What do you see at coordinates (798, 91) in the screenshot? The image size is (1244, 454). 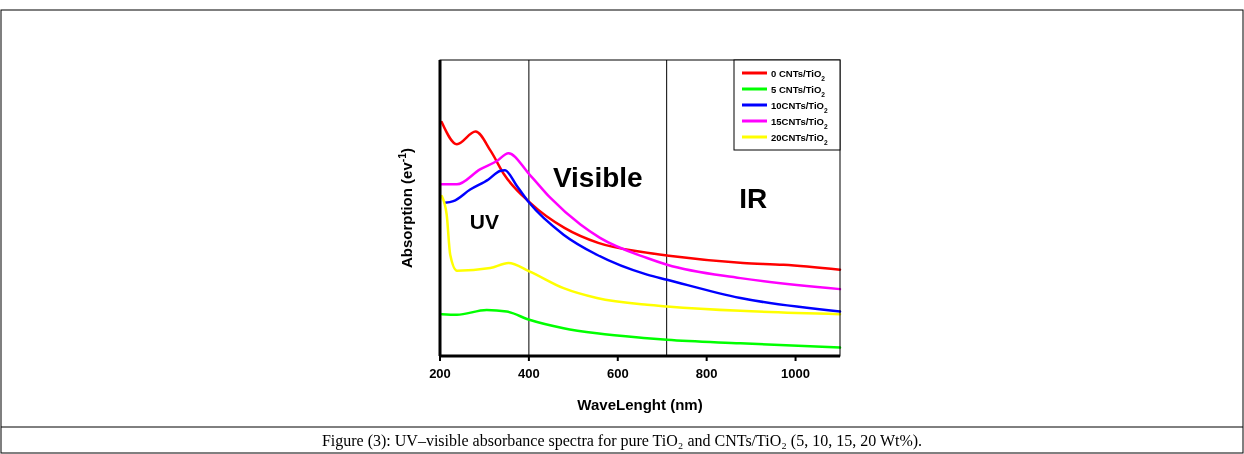 I see `legend-label: 5 CNTs/TiO$_{2}$` at bounding box center [798, 91].